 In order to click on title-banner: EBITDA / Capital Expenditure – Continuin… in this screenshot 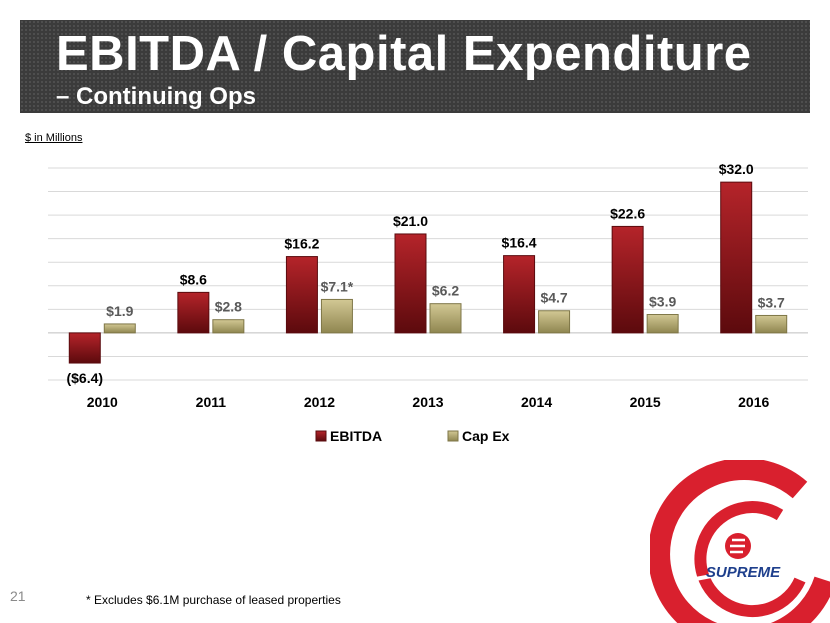, I will do `click(415, 66)`.